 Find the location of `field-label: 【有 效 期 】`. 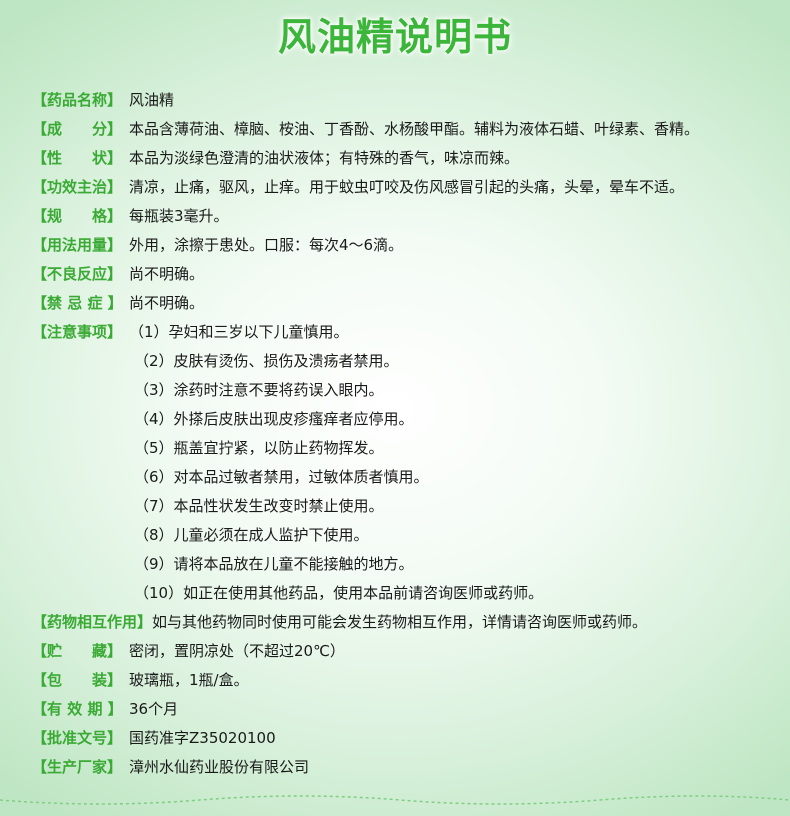

field-label: 【有 效 期 】 is located at coordinates (77, 709).